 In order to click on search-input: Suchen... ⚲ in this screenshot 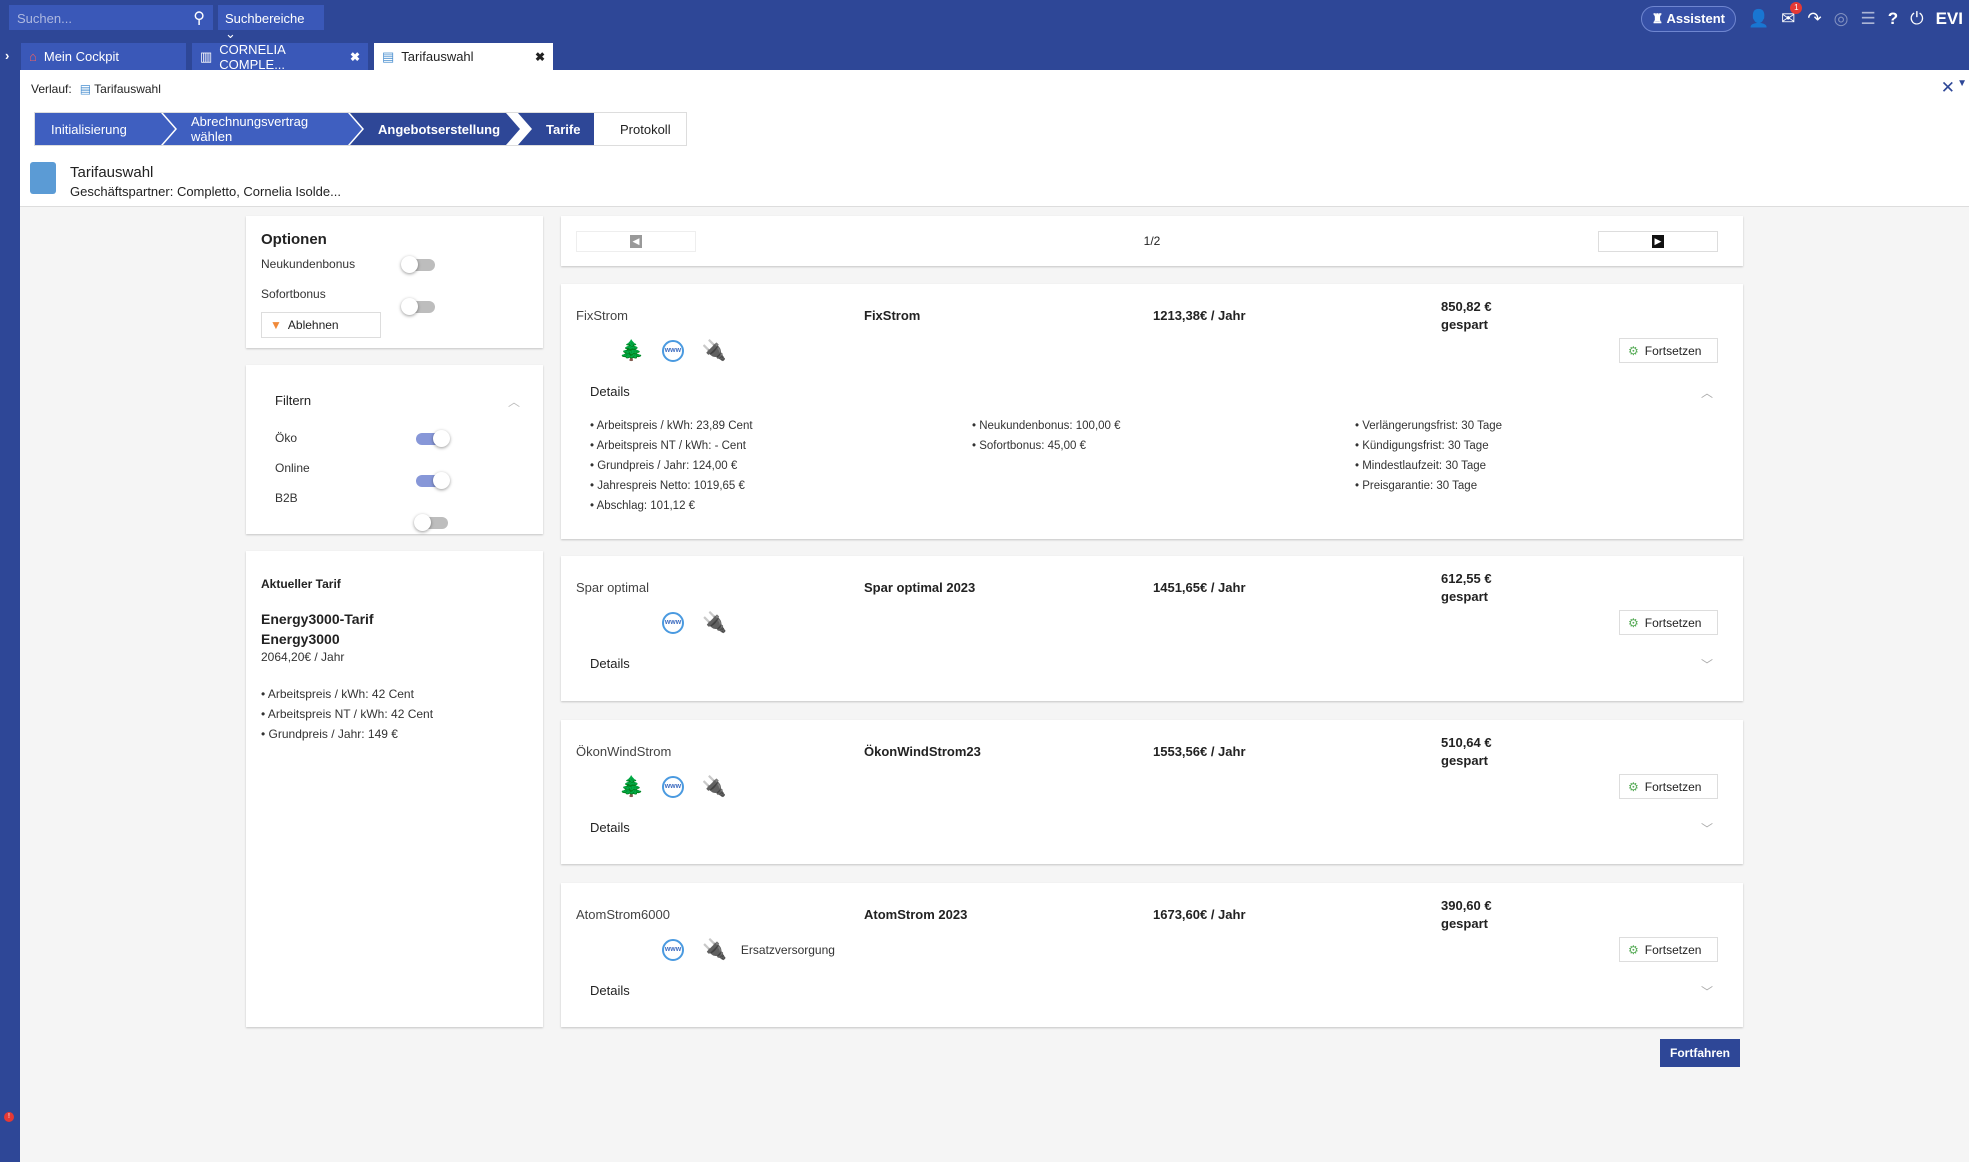, I will do `click(111, 17)`.